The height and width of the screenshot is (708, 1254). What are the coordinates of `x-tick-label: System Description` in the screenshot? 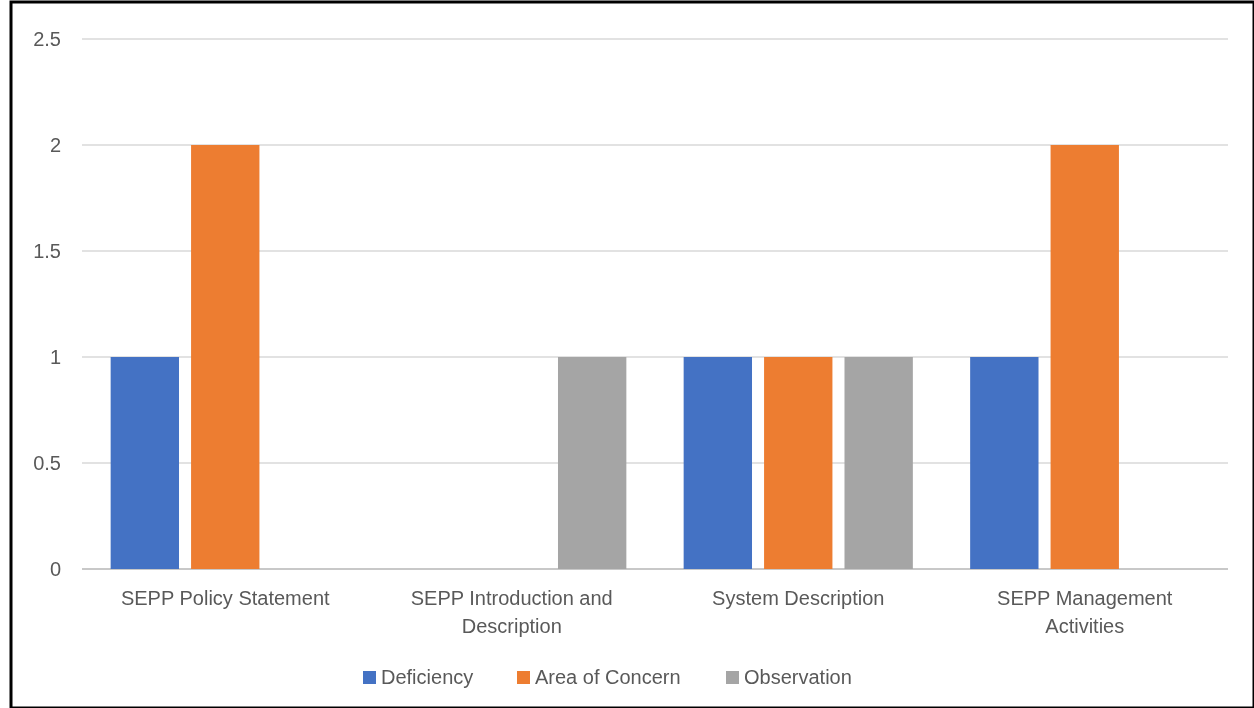 It's located at (798, 598).